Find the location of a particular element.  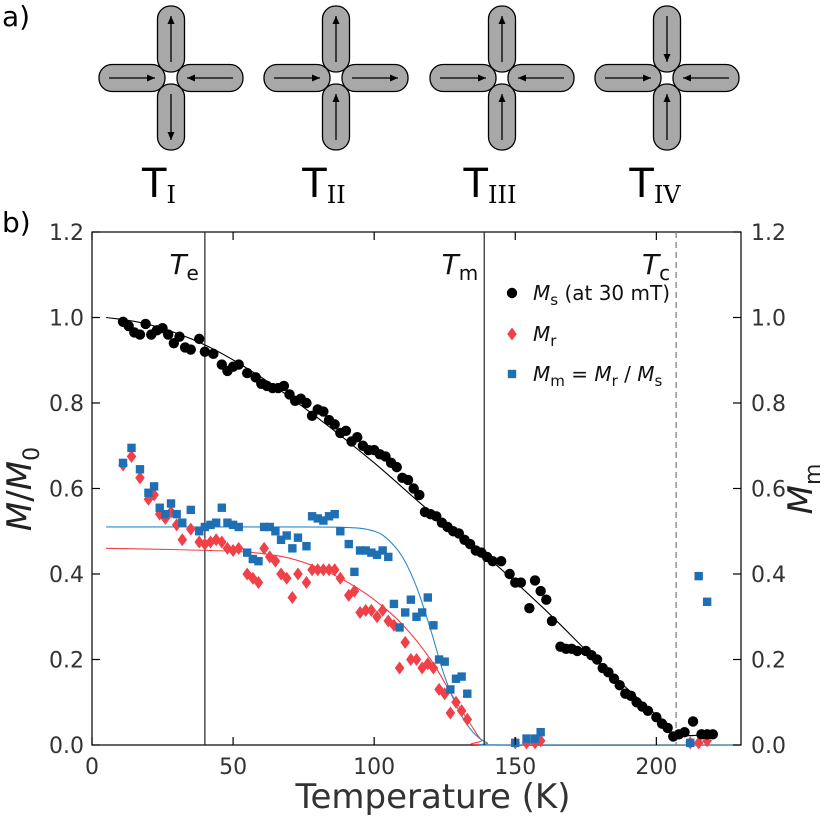

legend-marker-Mr is located at coordinates (512, 334).